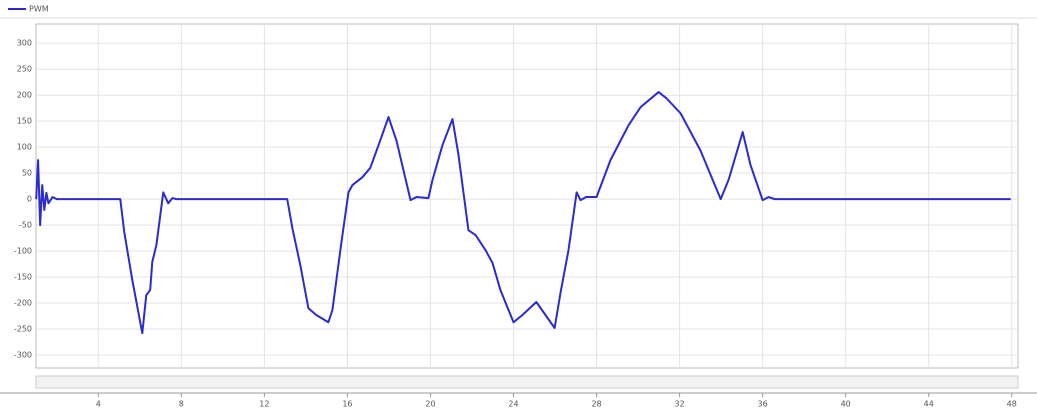 The image size is (1037, 420). What do you see at coordinates (181, 404) in the screenshot?
I see `x-tick-label: 8` at bounding box center [181, 404].